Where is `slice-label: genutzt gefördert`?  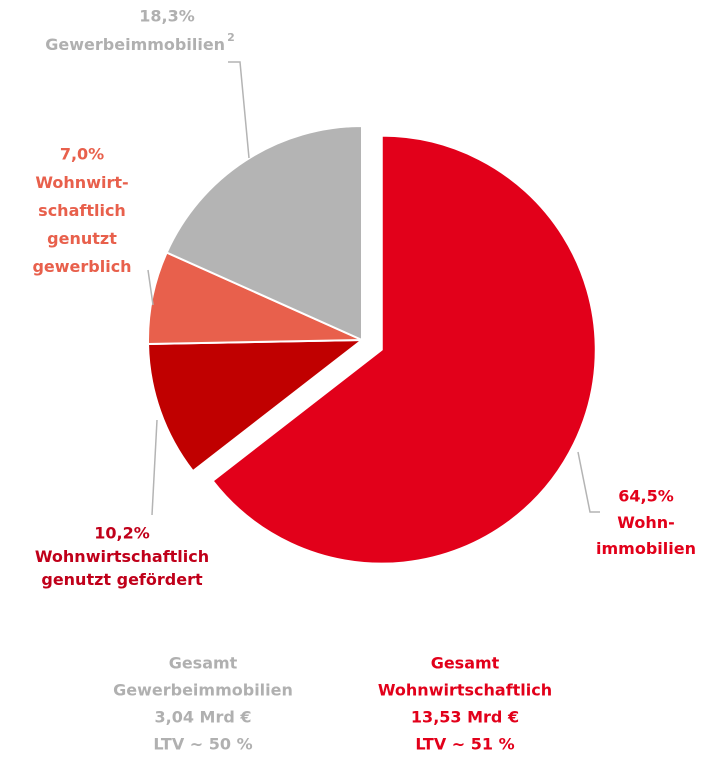 slice-label: genutzt gefördert is located at coordinates (122, 579).